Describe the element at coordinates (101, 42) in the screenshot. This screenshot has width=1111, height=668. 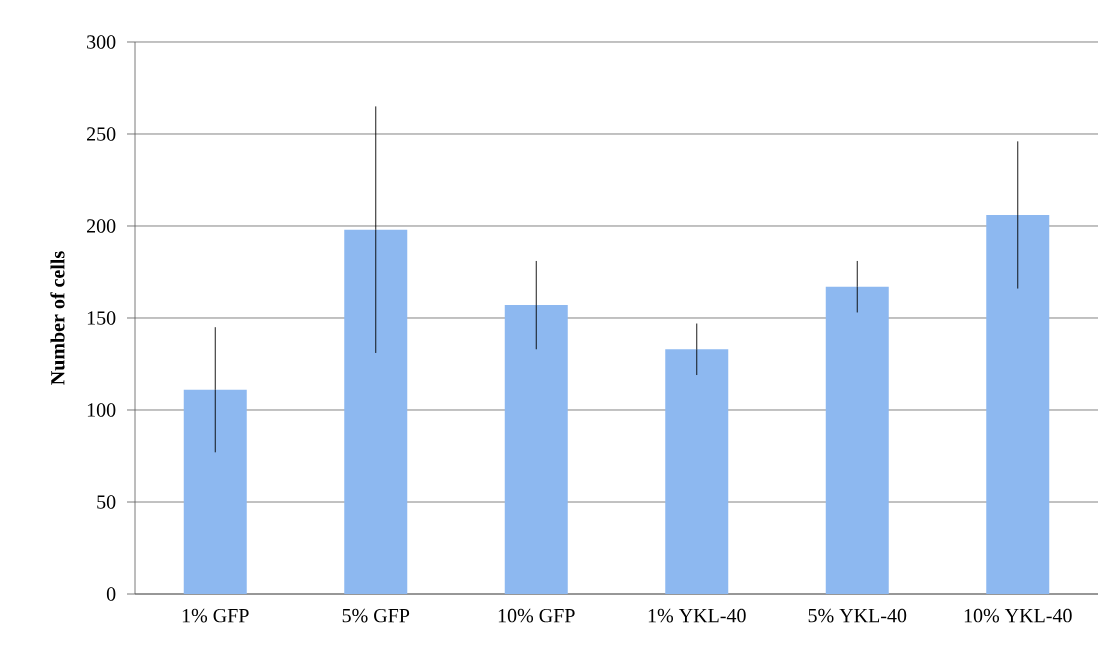
I see `y-tick-label: 300` at that location.